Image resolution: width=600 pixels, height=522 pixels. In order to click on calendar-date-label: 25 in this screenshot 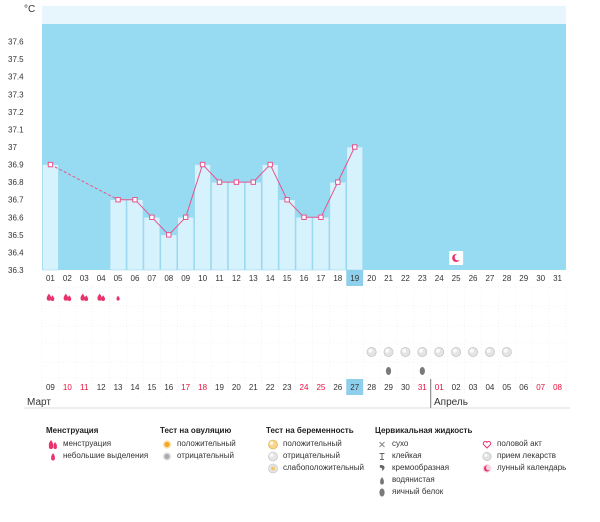, I will do `click(320, 387)`.